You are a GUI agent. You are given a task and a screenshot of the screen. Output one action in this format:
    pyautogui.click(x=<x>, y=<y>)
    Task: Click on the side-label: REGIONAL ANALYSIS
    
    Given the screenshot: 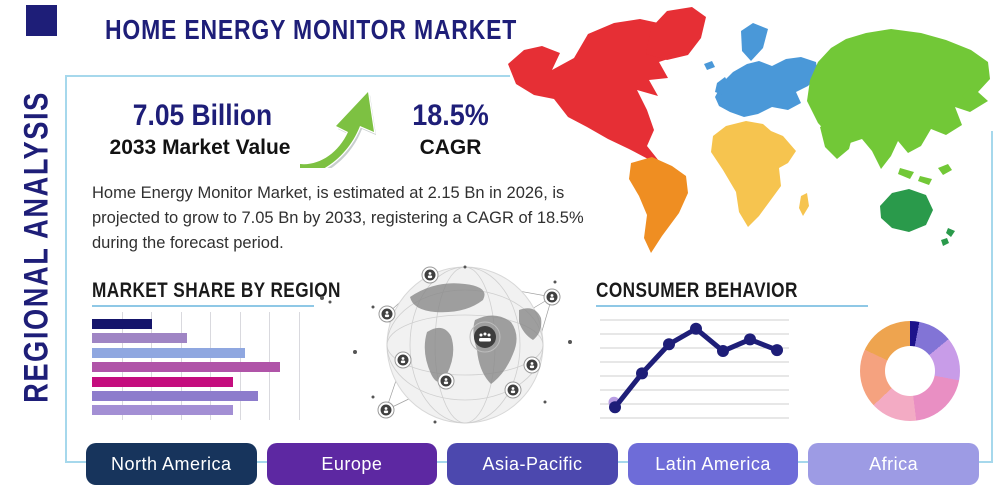 What is the action you would take?
    pyautogui.click(x=36, y=247)
    